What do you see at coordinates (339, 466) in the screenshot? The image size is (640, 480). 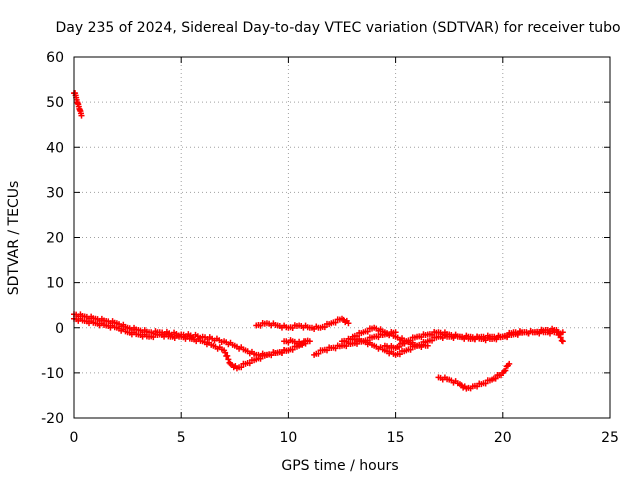 I see `x-axis-label: GPS time / hours` at bounding box center [339, 466].